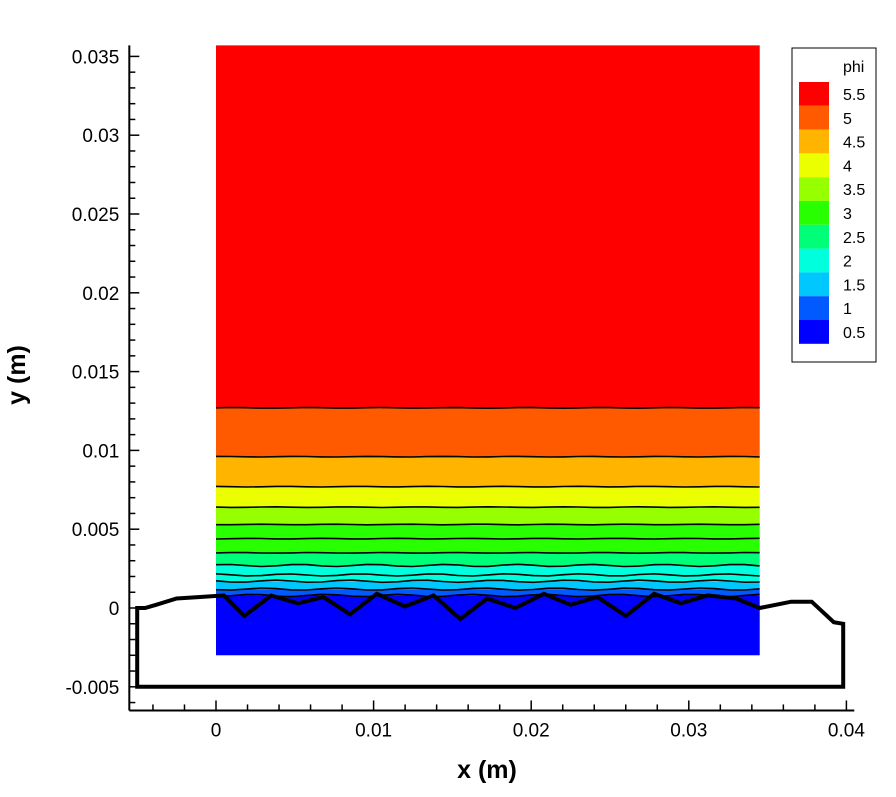  I want to click on x-tick-label: 0.04, so click(846, 730).